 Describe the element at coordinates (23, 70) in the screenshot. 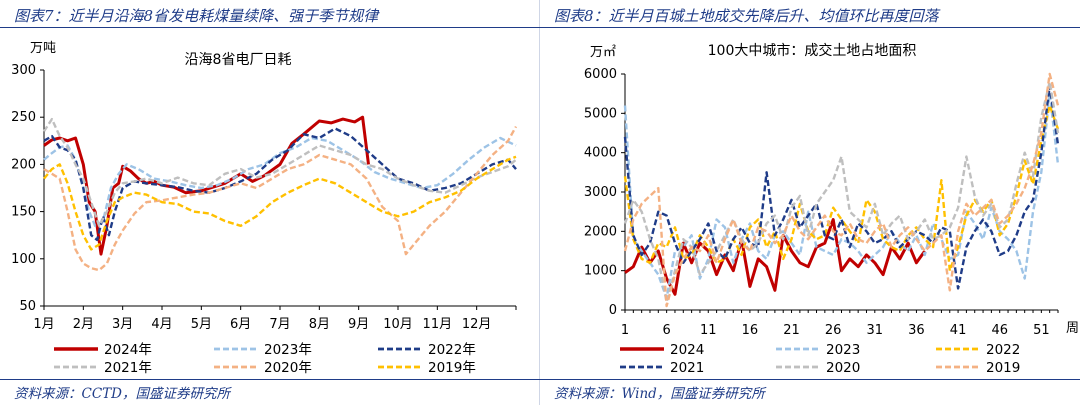

I see `y-tick-label: 300` at that location.